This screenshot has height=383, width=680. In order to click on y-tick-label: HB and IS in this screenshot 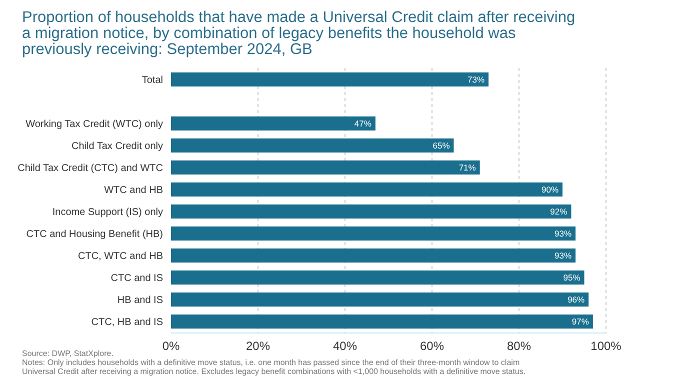, I will do `click(140, 300)`.